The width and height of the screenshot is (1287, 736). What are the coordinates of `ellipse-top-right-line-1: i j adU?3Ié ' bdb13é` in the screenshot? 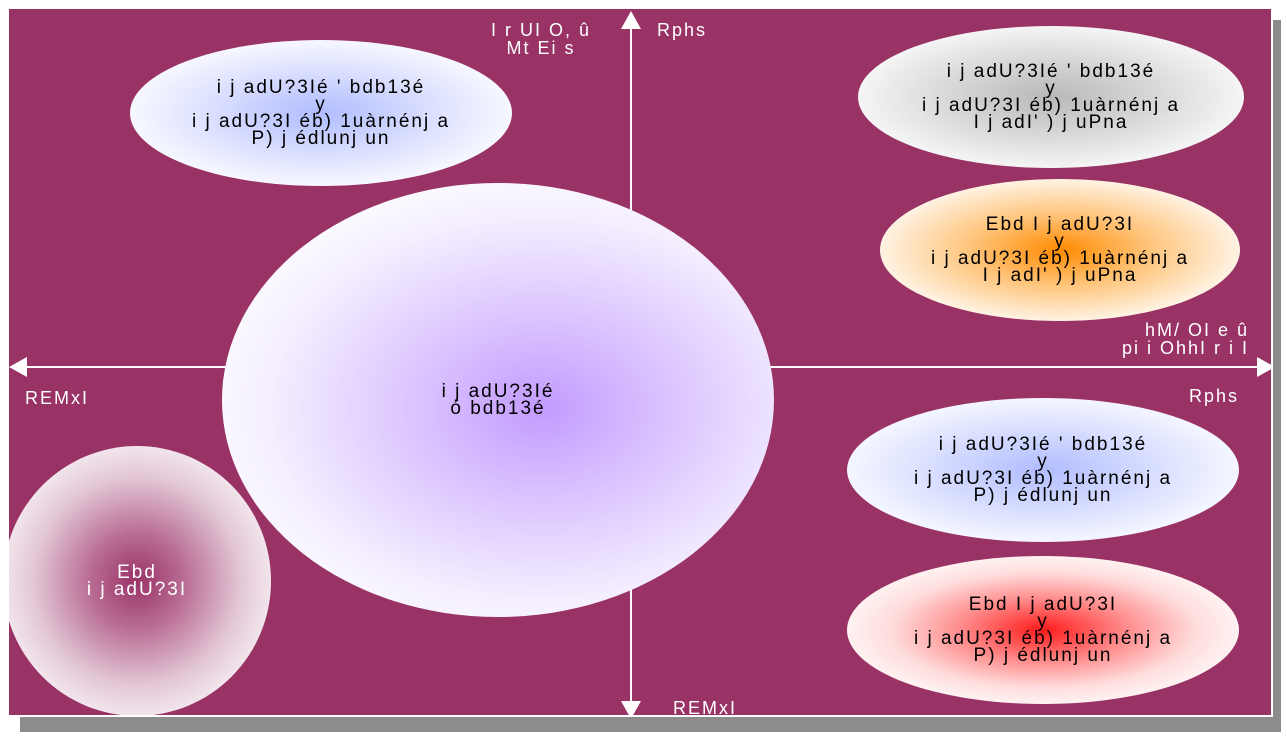 It's located at (1051, 71).